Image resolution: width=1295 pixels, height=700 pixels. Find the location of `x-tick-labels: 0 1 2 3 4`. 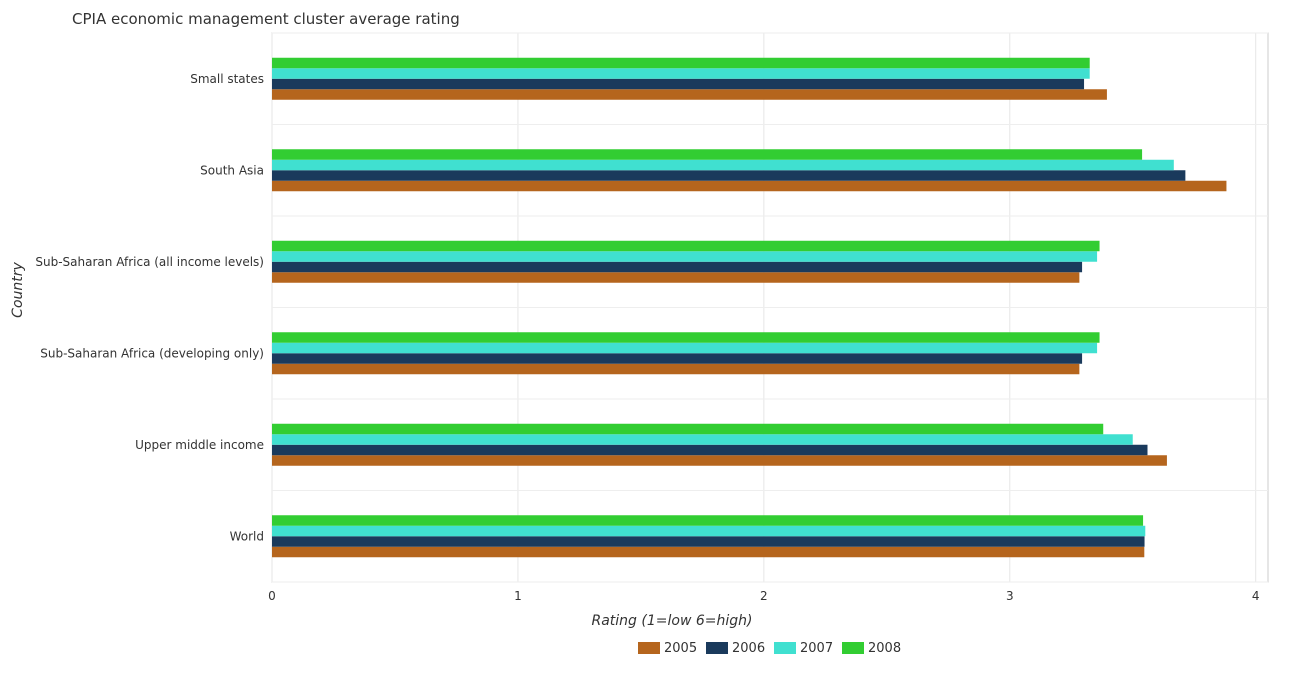

x-tick-labels: 0 1 2 3 4 is located at coordinates (763, 596).